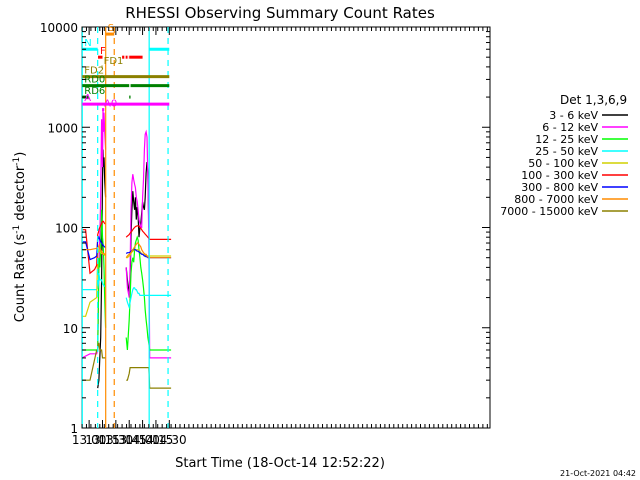  Describe the element at coordinates (62, 128) in the screenshot. I see `y-tick-label: 1000` at that location.